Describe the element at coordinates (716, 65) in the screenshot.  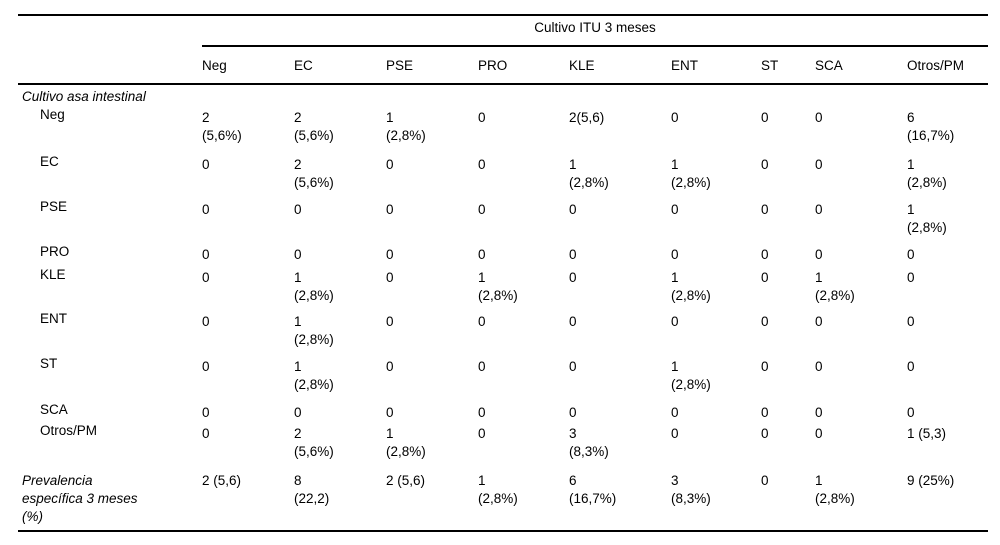
I see `column-header-ent: ENT` at that location.